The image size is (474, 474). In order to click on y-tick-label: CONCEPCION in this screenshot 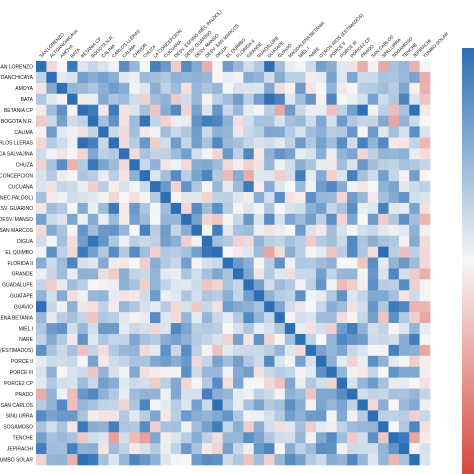, I will do `click(16, 176)`.